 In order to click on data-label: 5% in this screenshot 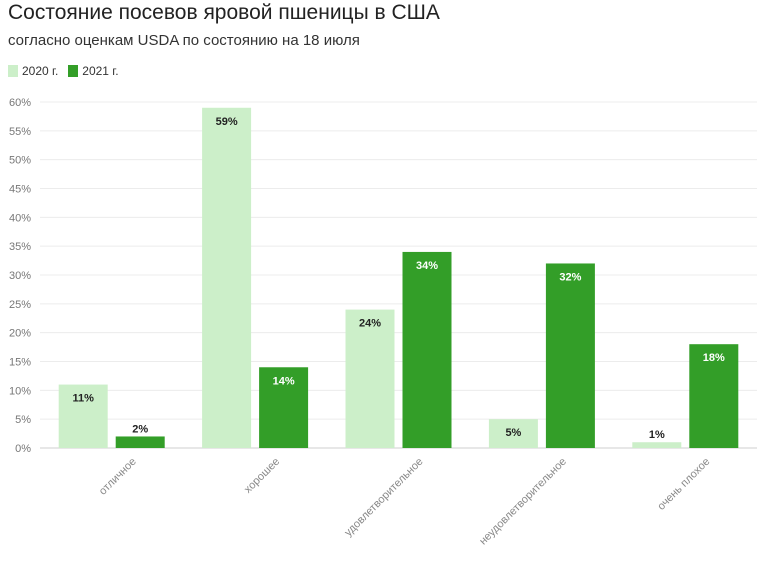, I will do `click(513, 433)`.